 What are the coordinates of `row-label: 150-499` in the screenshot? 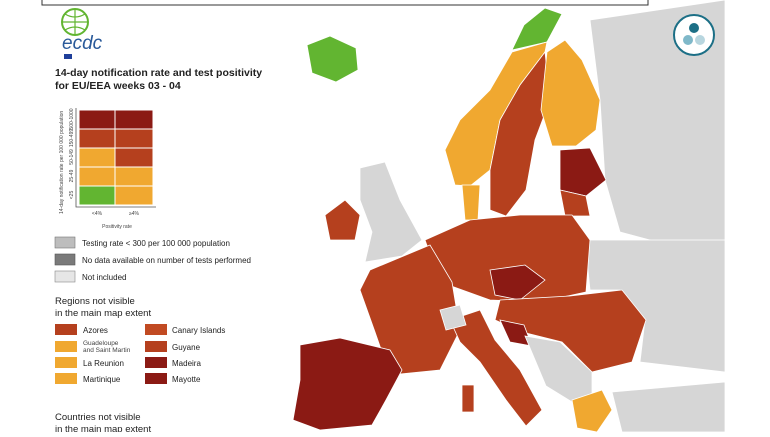 It's located at (72, 138).